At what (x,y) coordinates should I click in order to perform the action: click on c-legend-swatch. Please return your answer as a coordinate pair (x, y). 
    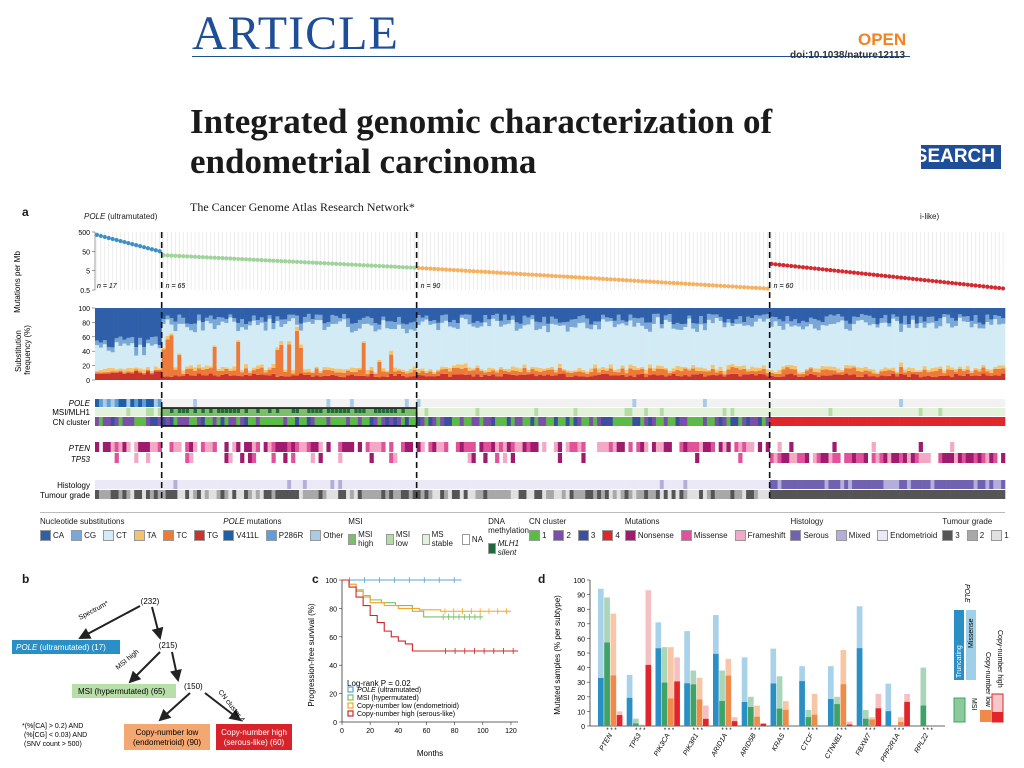
    Looking at the image, I should click on (350, 697).